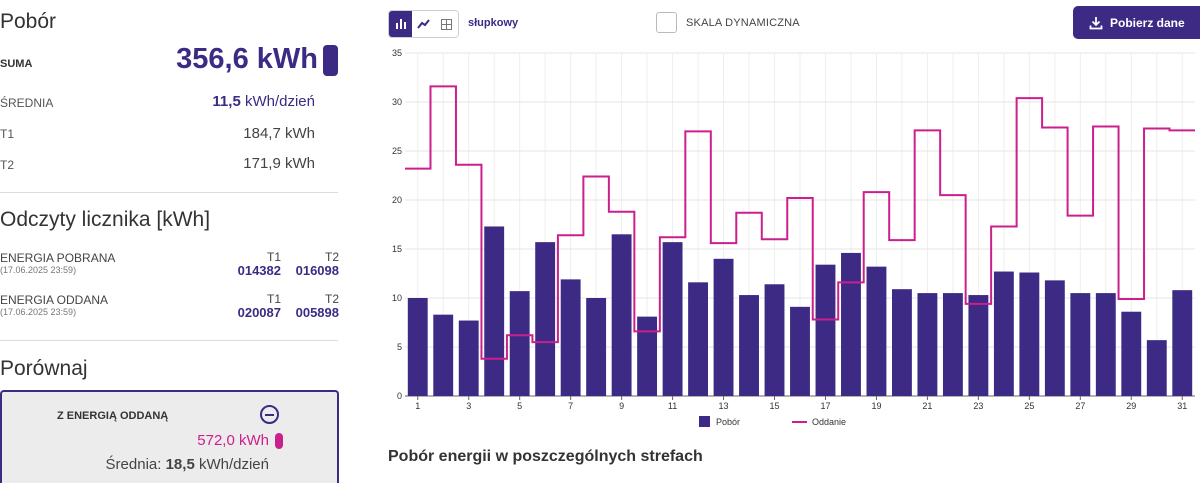  Describe the element at coordinates (330, 60) in the screenshot. I see `suma-color-chip` at that location.